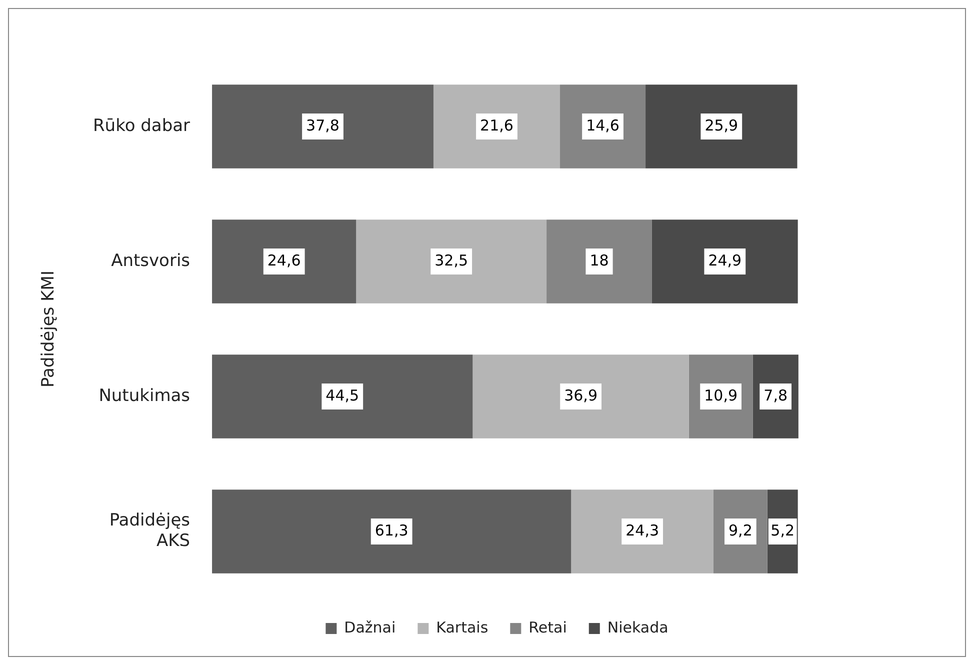 The image size is (976, 667). Describe the element at coordinates (150, 260) in the screenshot. I see `y-tick-label: Antsvoris` at that location.